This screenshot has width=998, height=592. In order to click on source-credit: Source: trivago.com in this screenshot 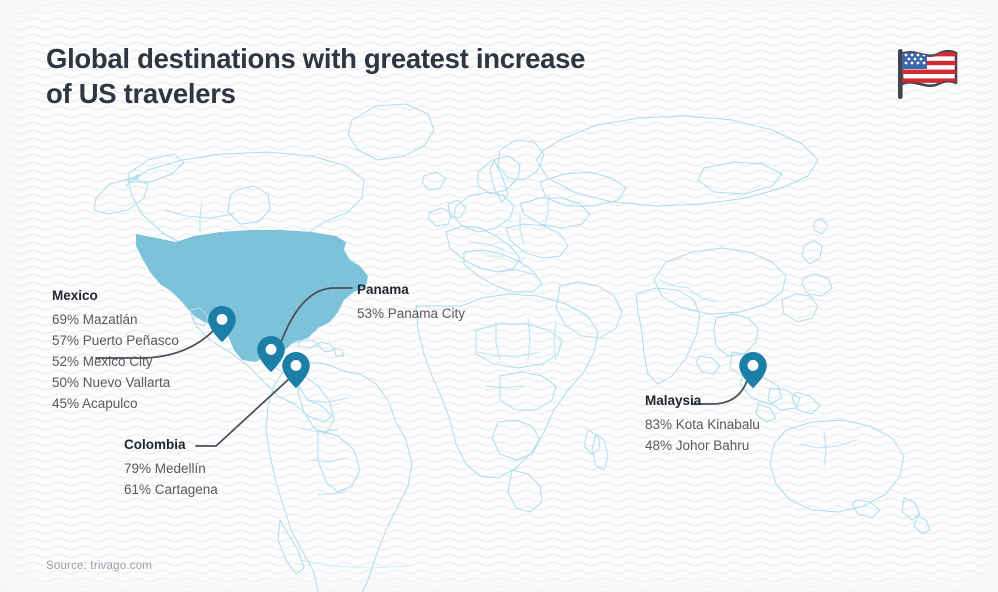, I will do `click(99, 566)`.